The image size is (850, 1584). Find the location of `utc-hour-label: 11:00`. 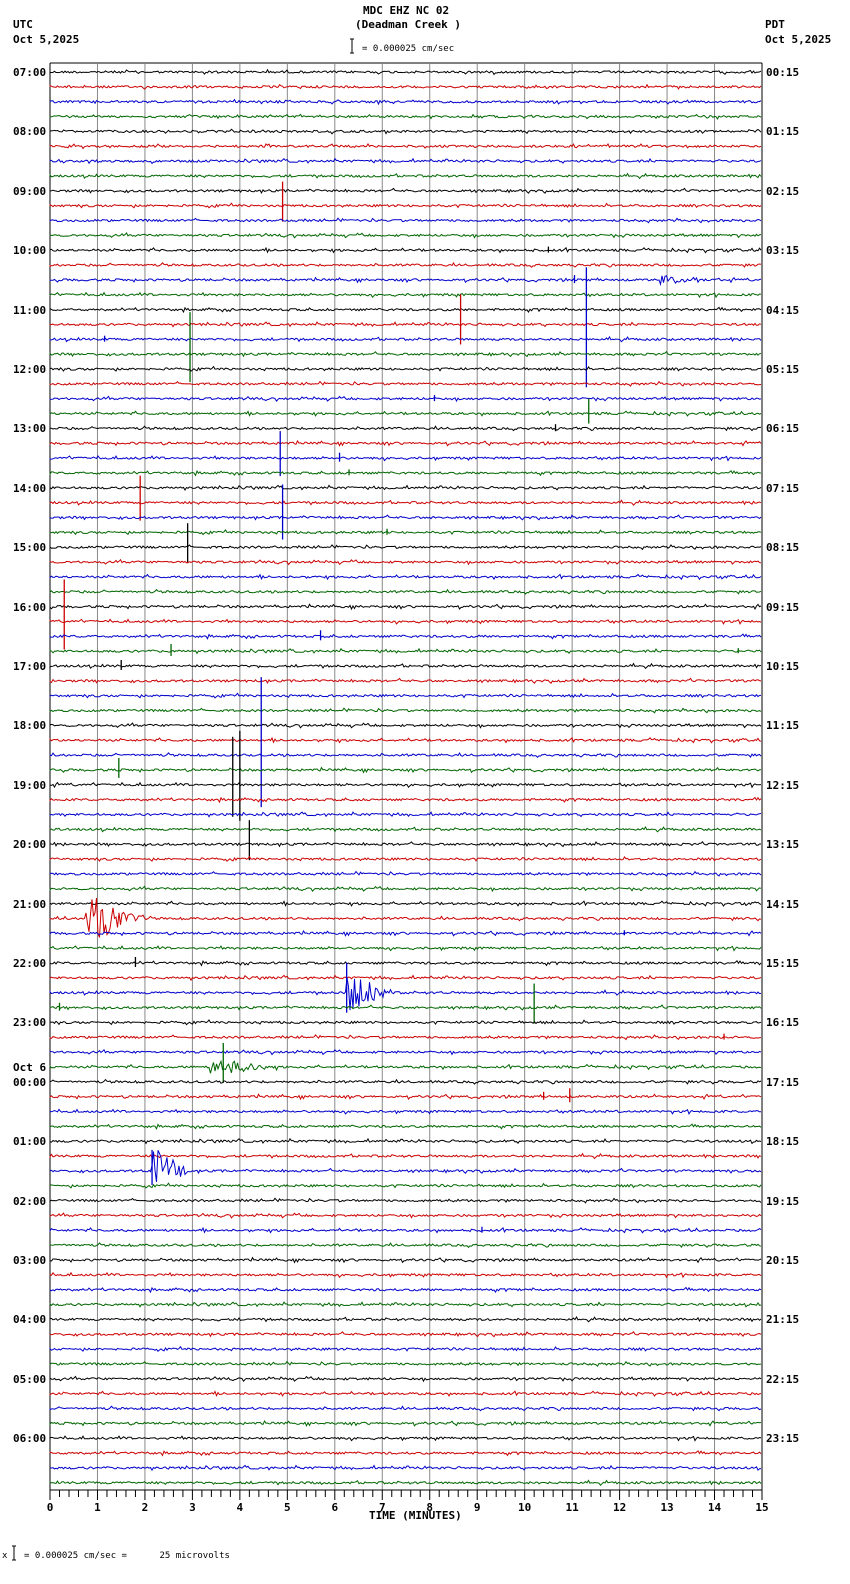

utc-hour-label: 11:00 is located at coordinates (30, 310).